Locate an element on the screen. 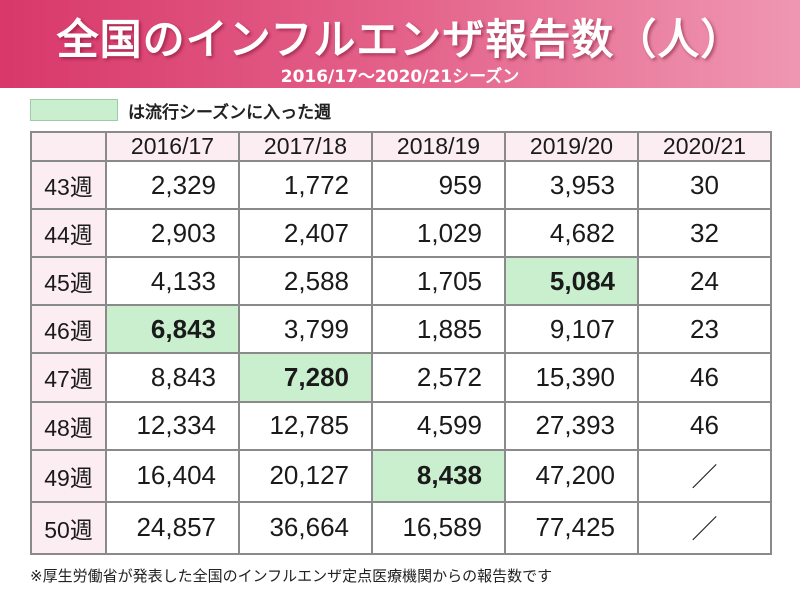 This screenshot has width=800, height=600. column-header: 2019/20 is located at coordinates (571, 146).